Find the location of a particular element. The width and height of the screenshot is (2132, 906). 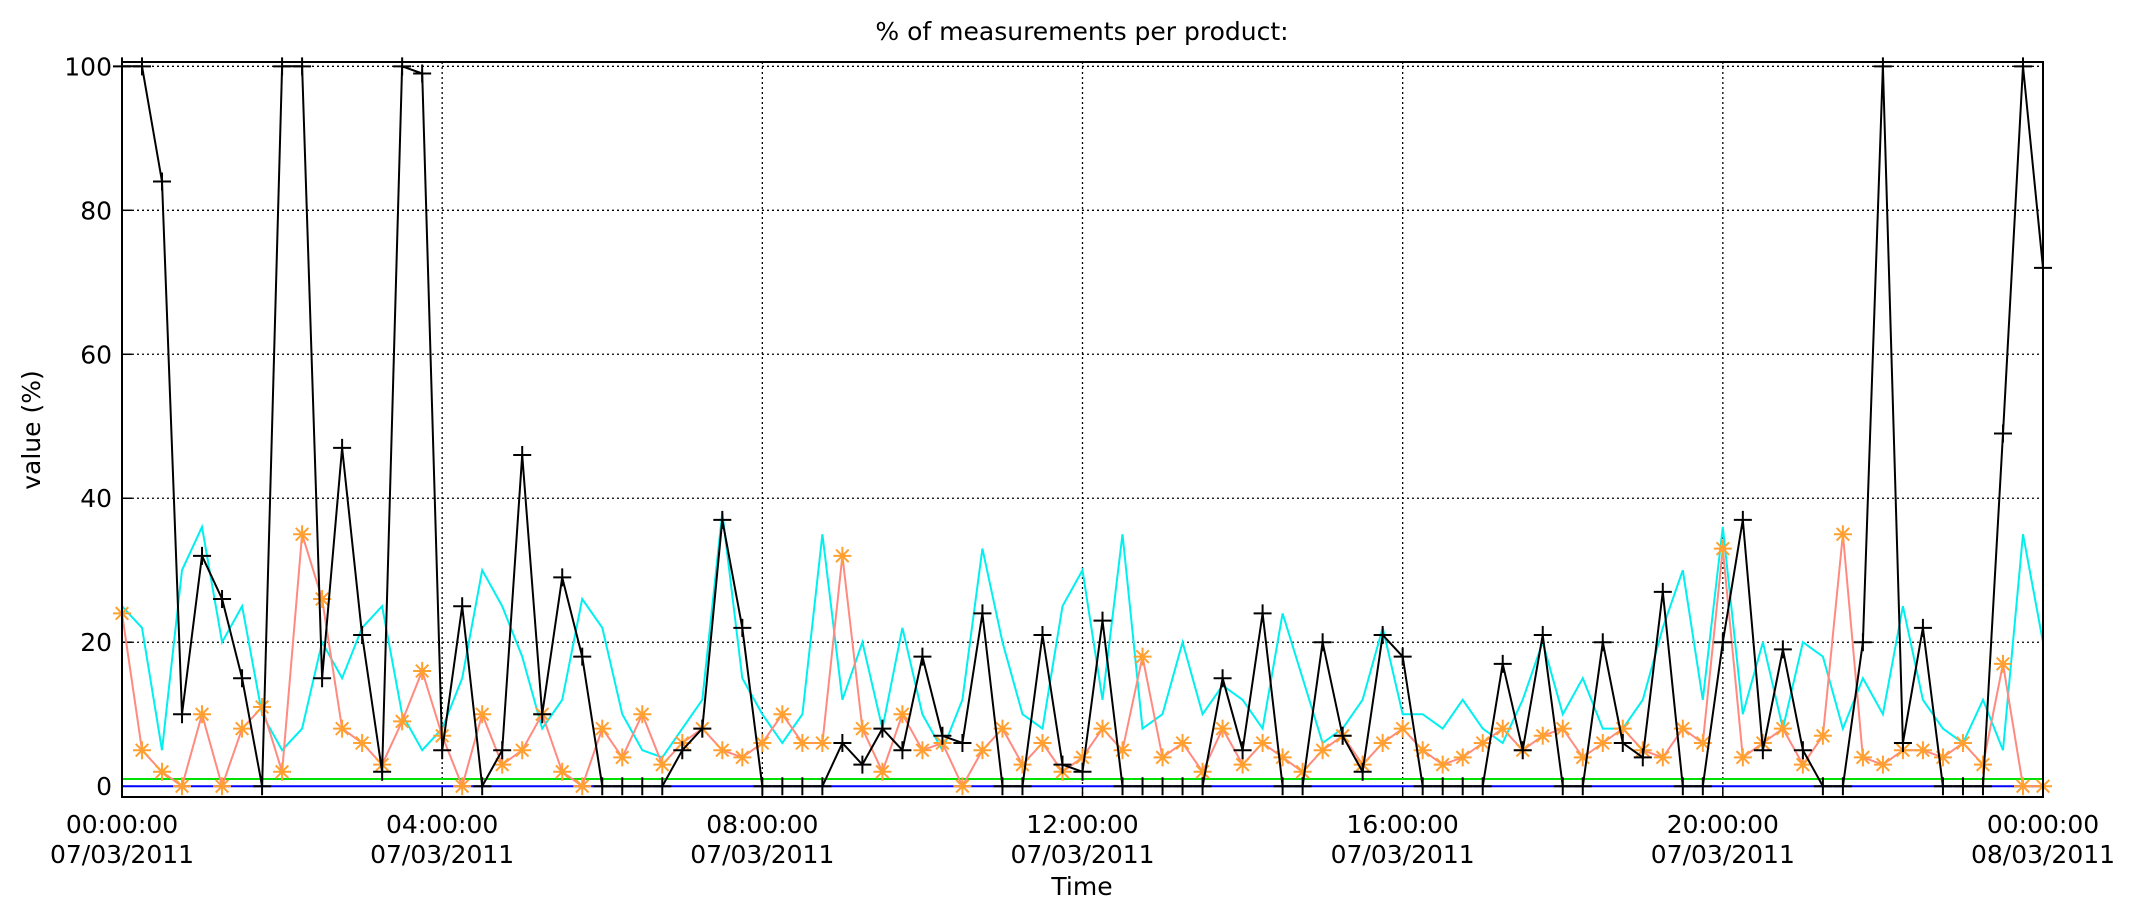

x-tick-label: 08:00:00 07/03/2011 is located at coordinates (762, 839).